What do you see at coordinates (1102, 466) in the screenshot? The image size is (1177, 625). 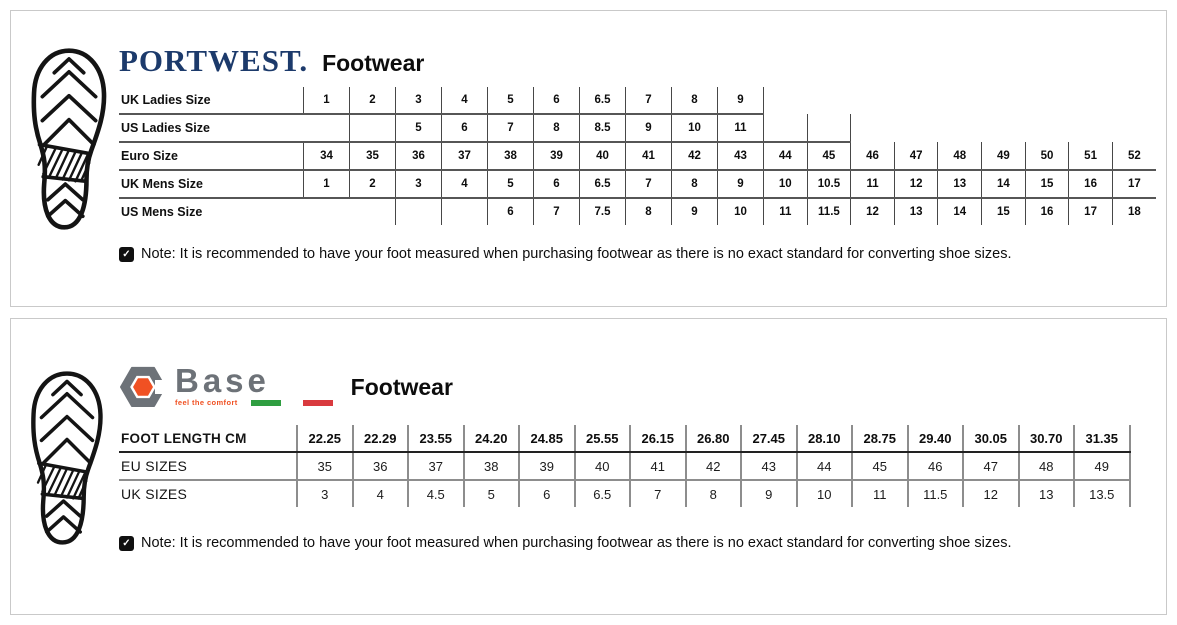 I see `size-cell: 49` at bounding box center [1102, 466].